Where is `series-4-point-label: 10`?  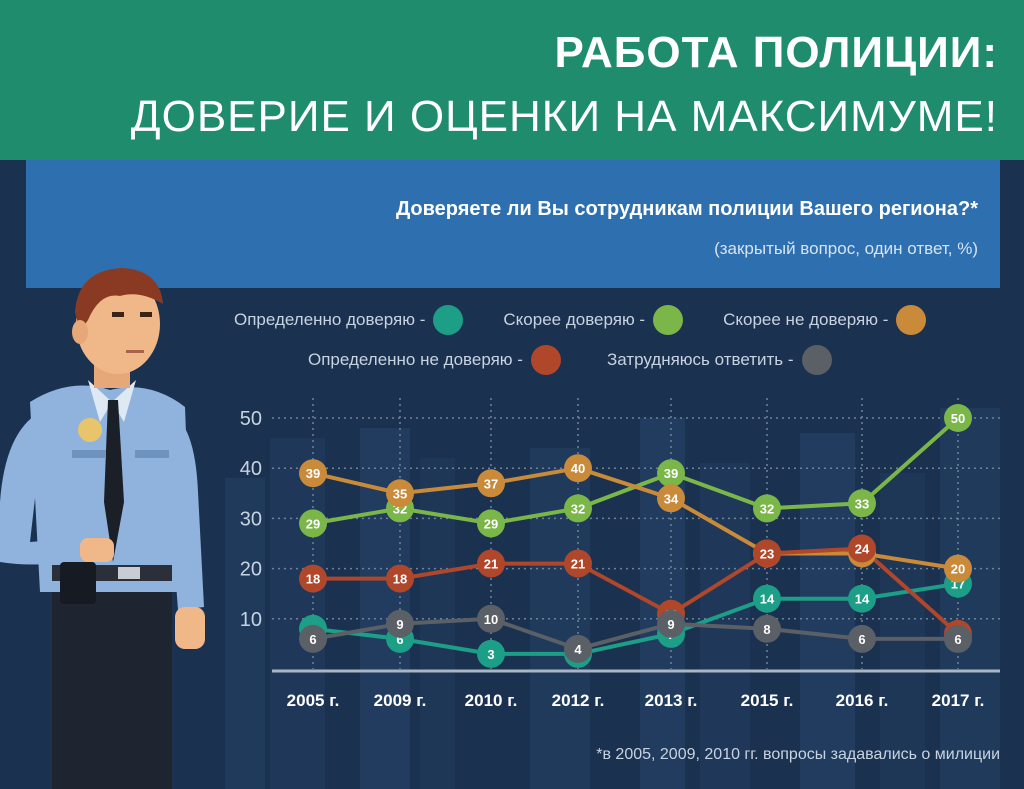
series-4-point-label: 10 is located at coordinates (491, 619).